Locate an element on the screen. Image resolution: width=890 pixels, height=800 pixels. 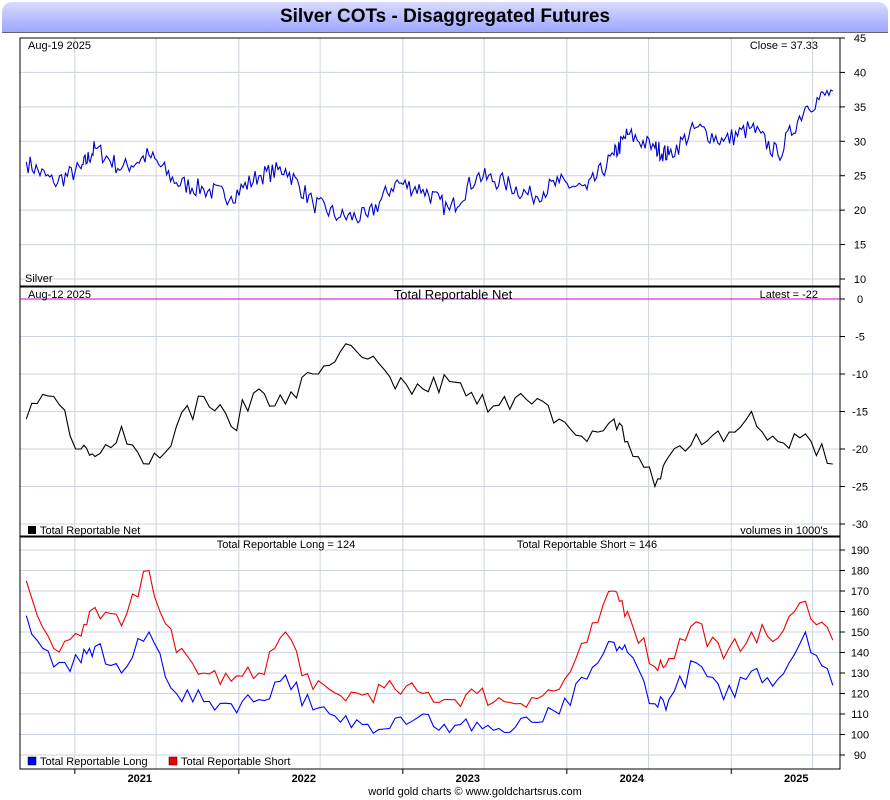
x-year-label: 2023 is located at coordinates (468, 779).